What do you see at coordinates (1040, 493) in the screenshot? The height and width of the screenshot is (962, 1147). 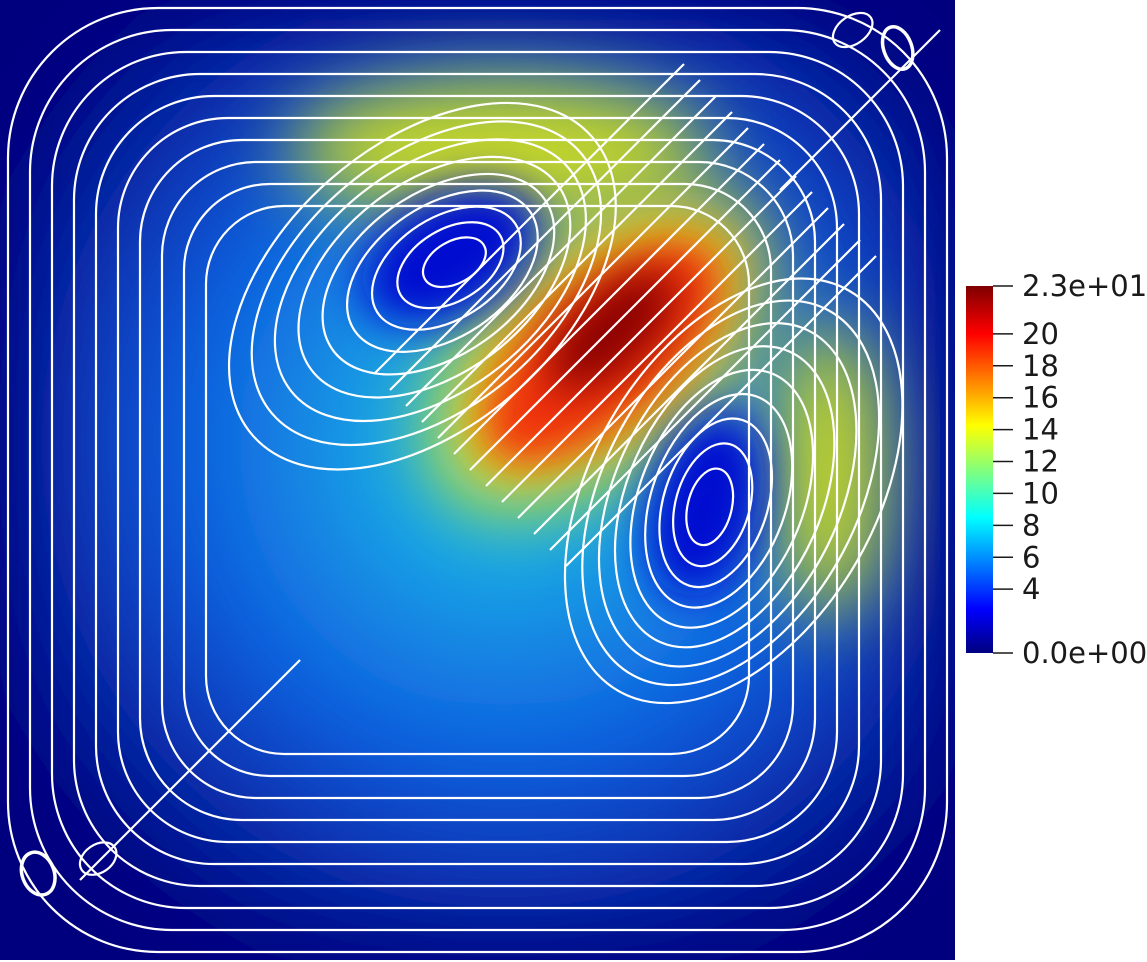 I see `colorbar-tick-label: 10` at bounding box center [1040, 493].